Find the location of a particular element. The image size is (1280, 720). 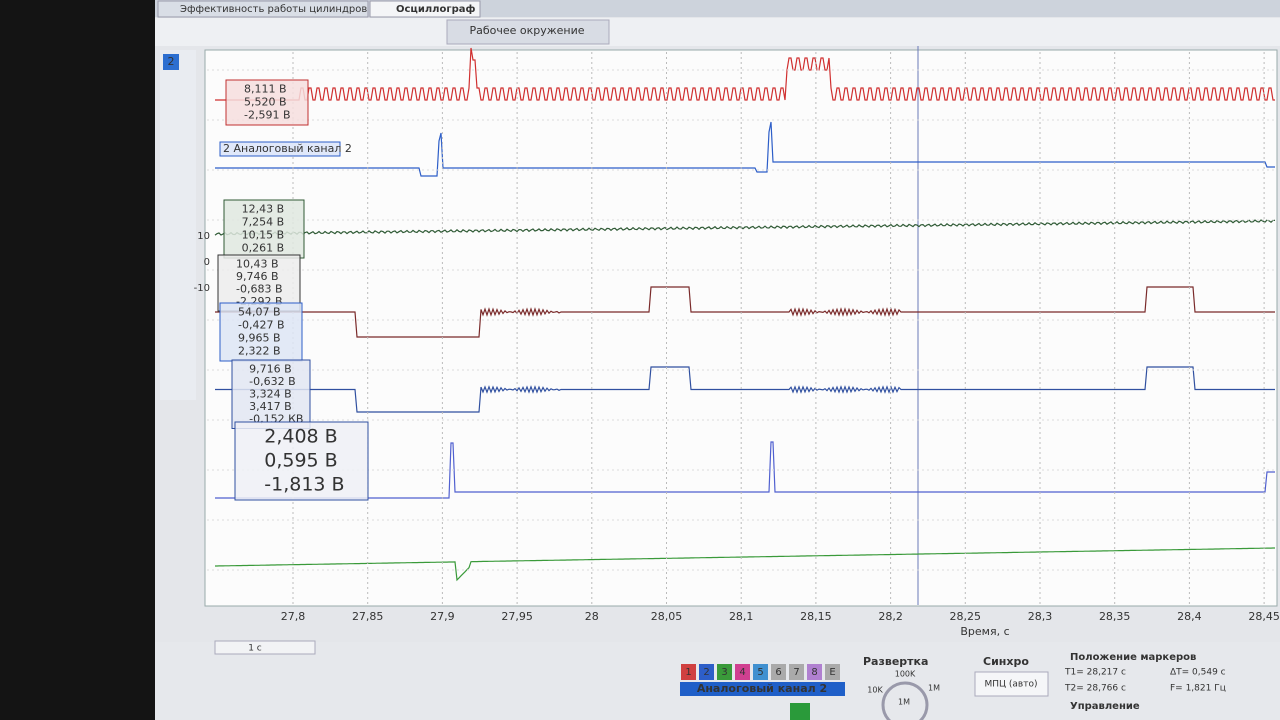

y-label: 0 is located at coordinates (207, 262).